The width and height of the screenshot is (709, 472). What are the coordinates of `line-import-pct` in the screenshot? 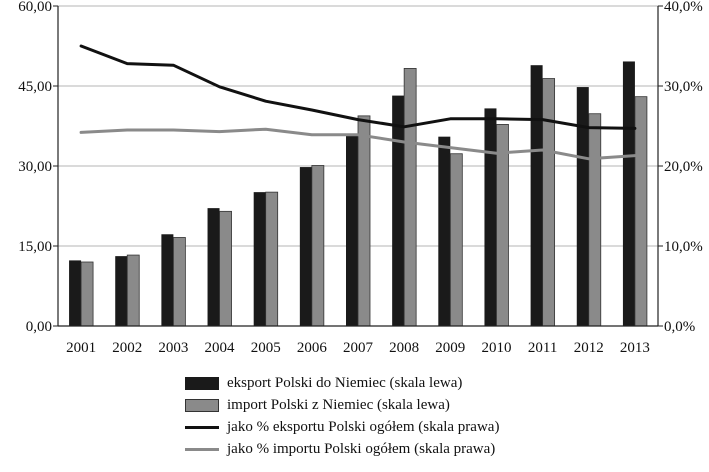 It's located at (358, 144).